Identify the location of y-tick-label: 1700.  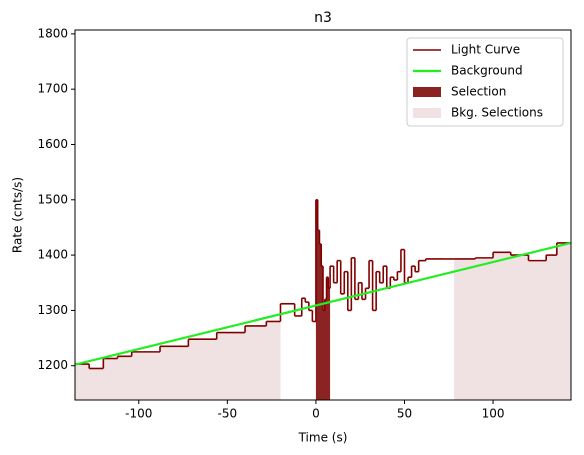
(52, 89).